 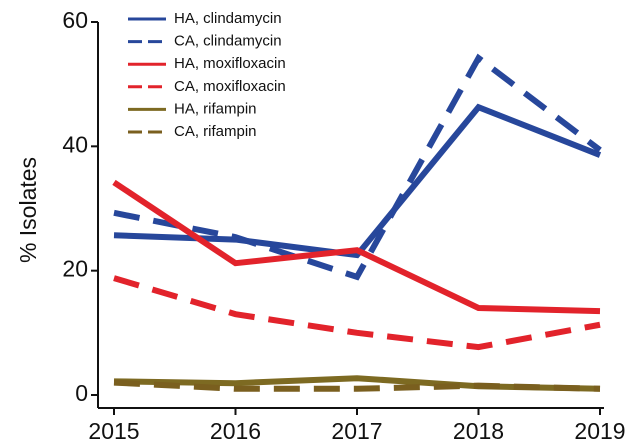 I want to click on x-tick-label: 2019, so click(x=599, y=431).